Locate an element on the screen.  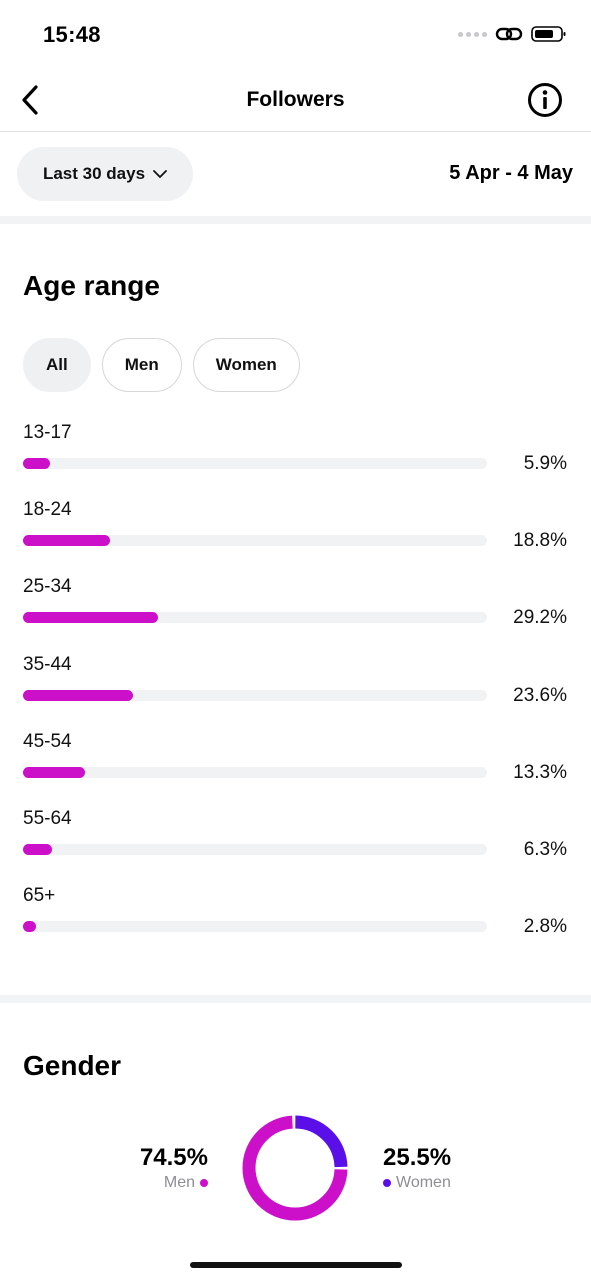
audience-filter-chips: All Men Women is located at coordinates (161, 365).